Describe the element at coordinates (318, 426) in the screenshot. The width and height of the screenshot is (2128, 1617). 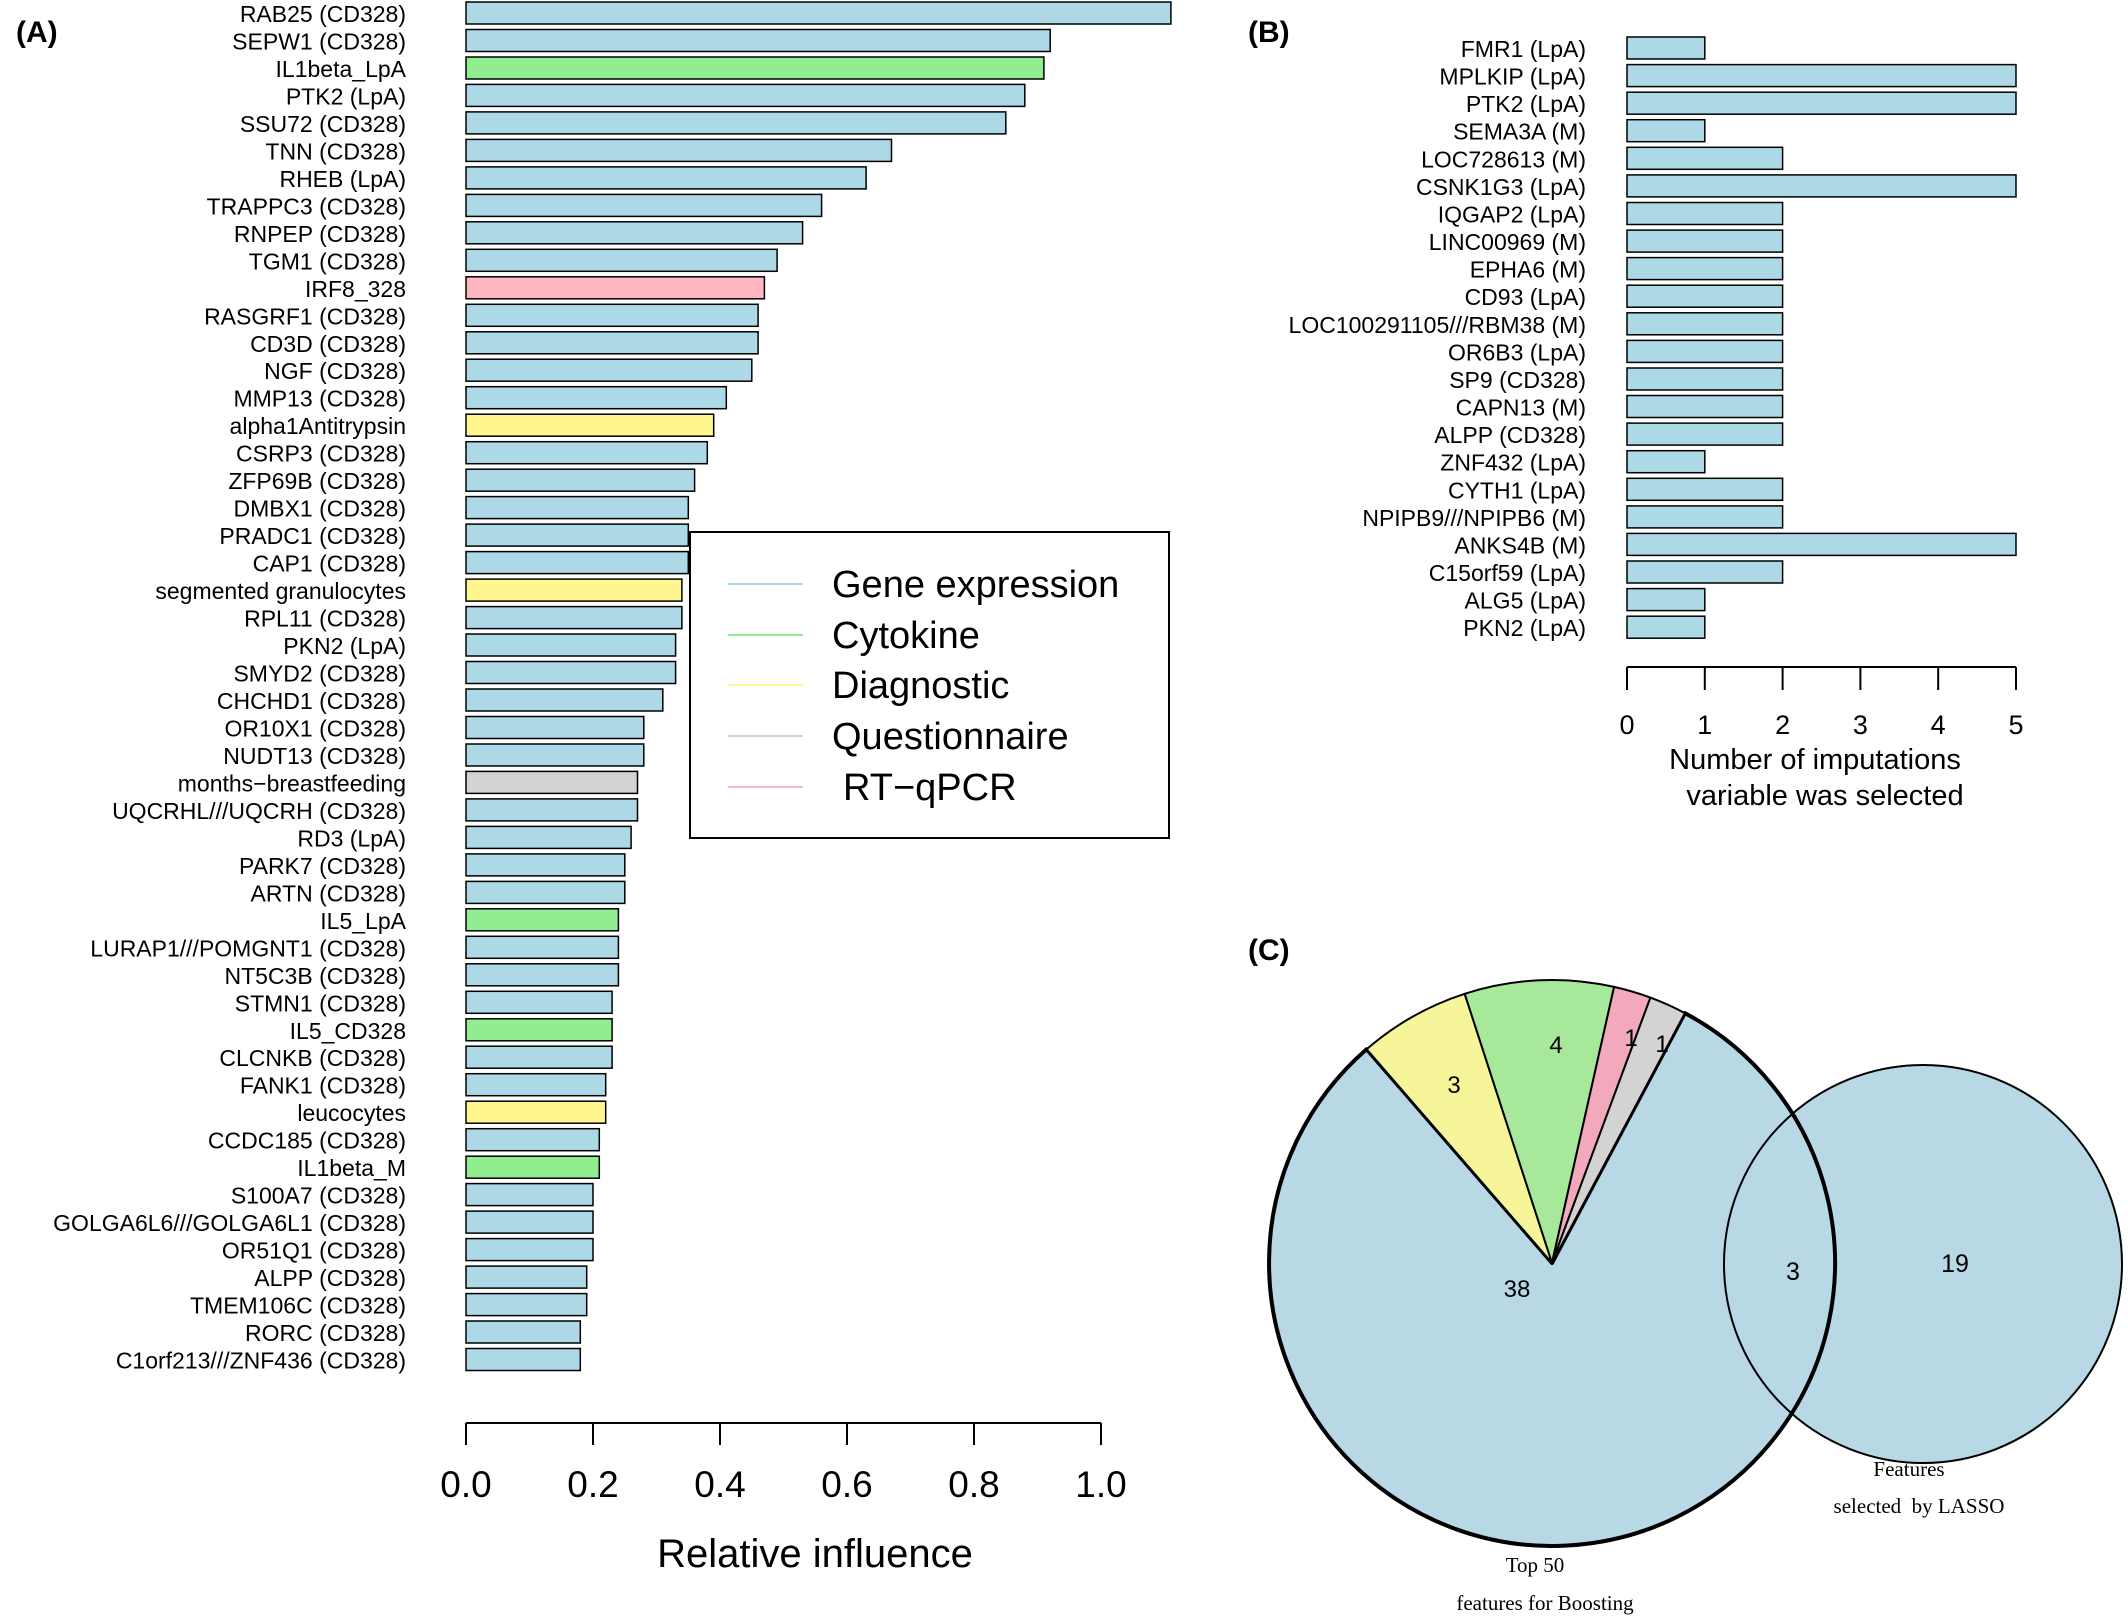
I see `category-label-alpha1antitrypsin: alpha1Antitrypsin` at that location.